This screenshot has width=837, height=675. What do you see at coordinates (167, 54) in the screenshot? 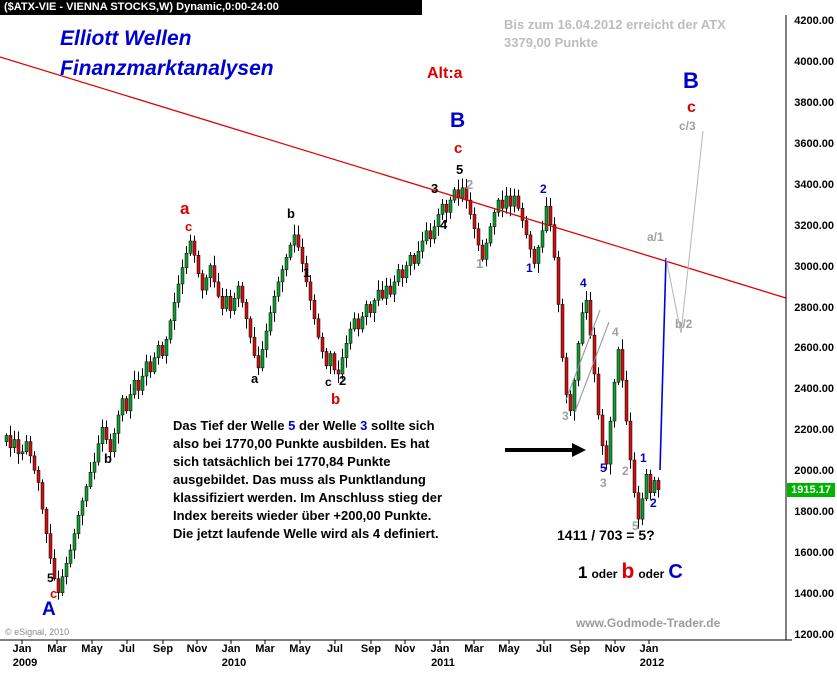
I see `brand-text: Elliott Wellen Finanzmarktanalysen` at bounding box center [167, 54].